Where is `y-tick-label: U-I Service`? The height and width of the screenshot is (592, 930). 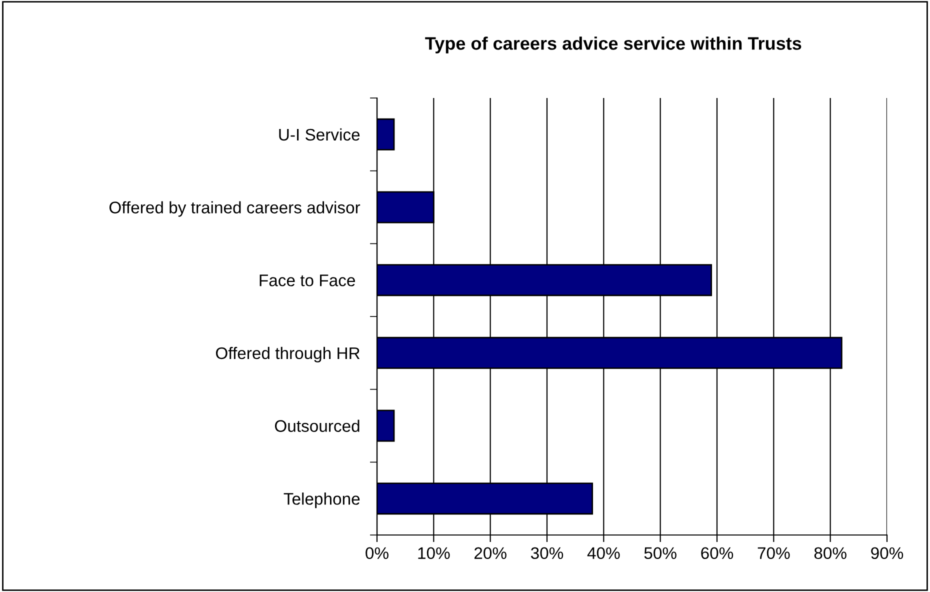
y-tick-label: U-I Service is located at coordinates (319, 134).